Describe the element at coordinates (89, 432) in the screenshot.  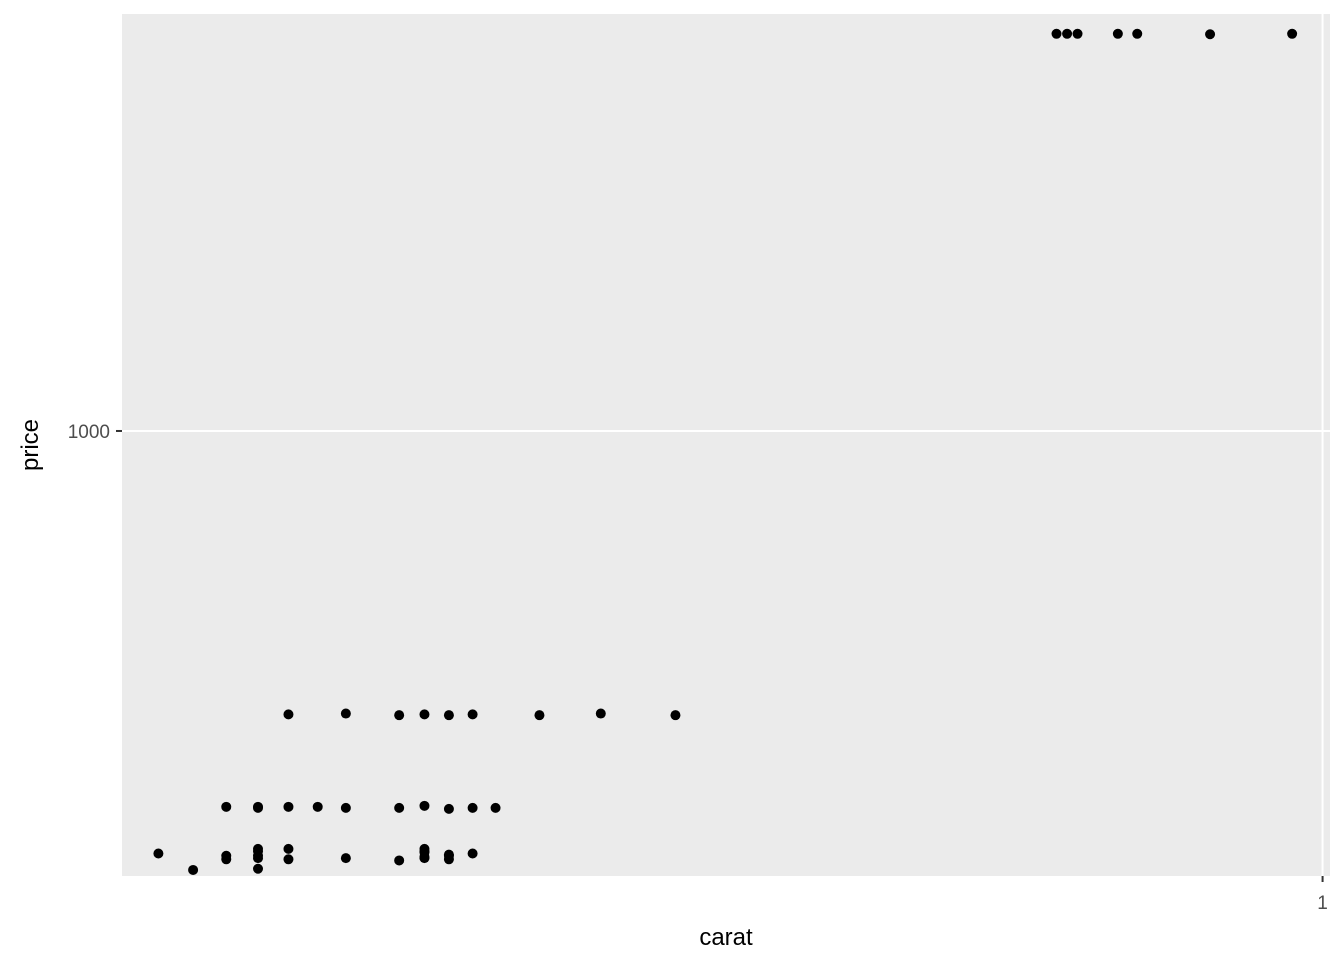
I see `y-tick-label: 1000` at that location.